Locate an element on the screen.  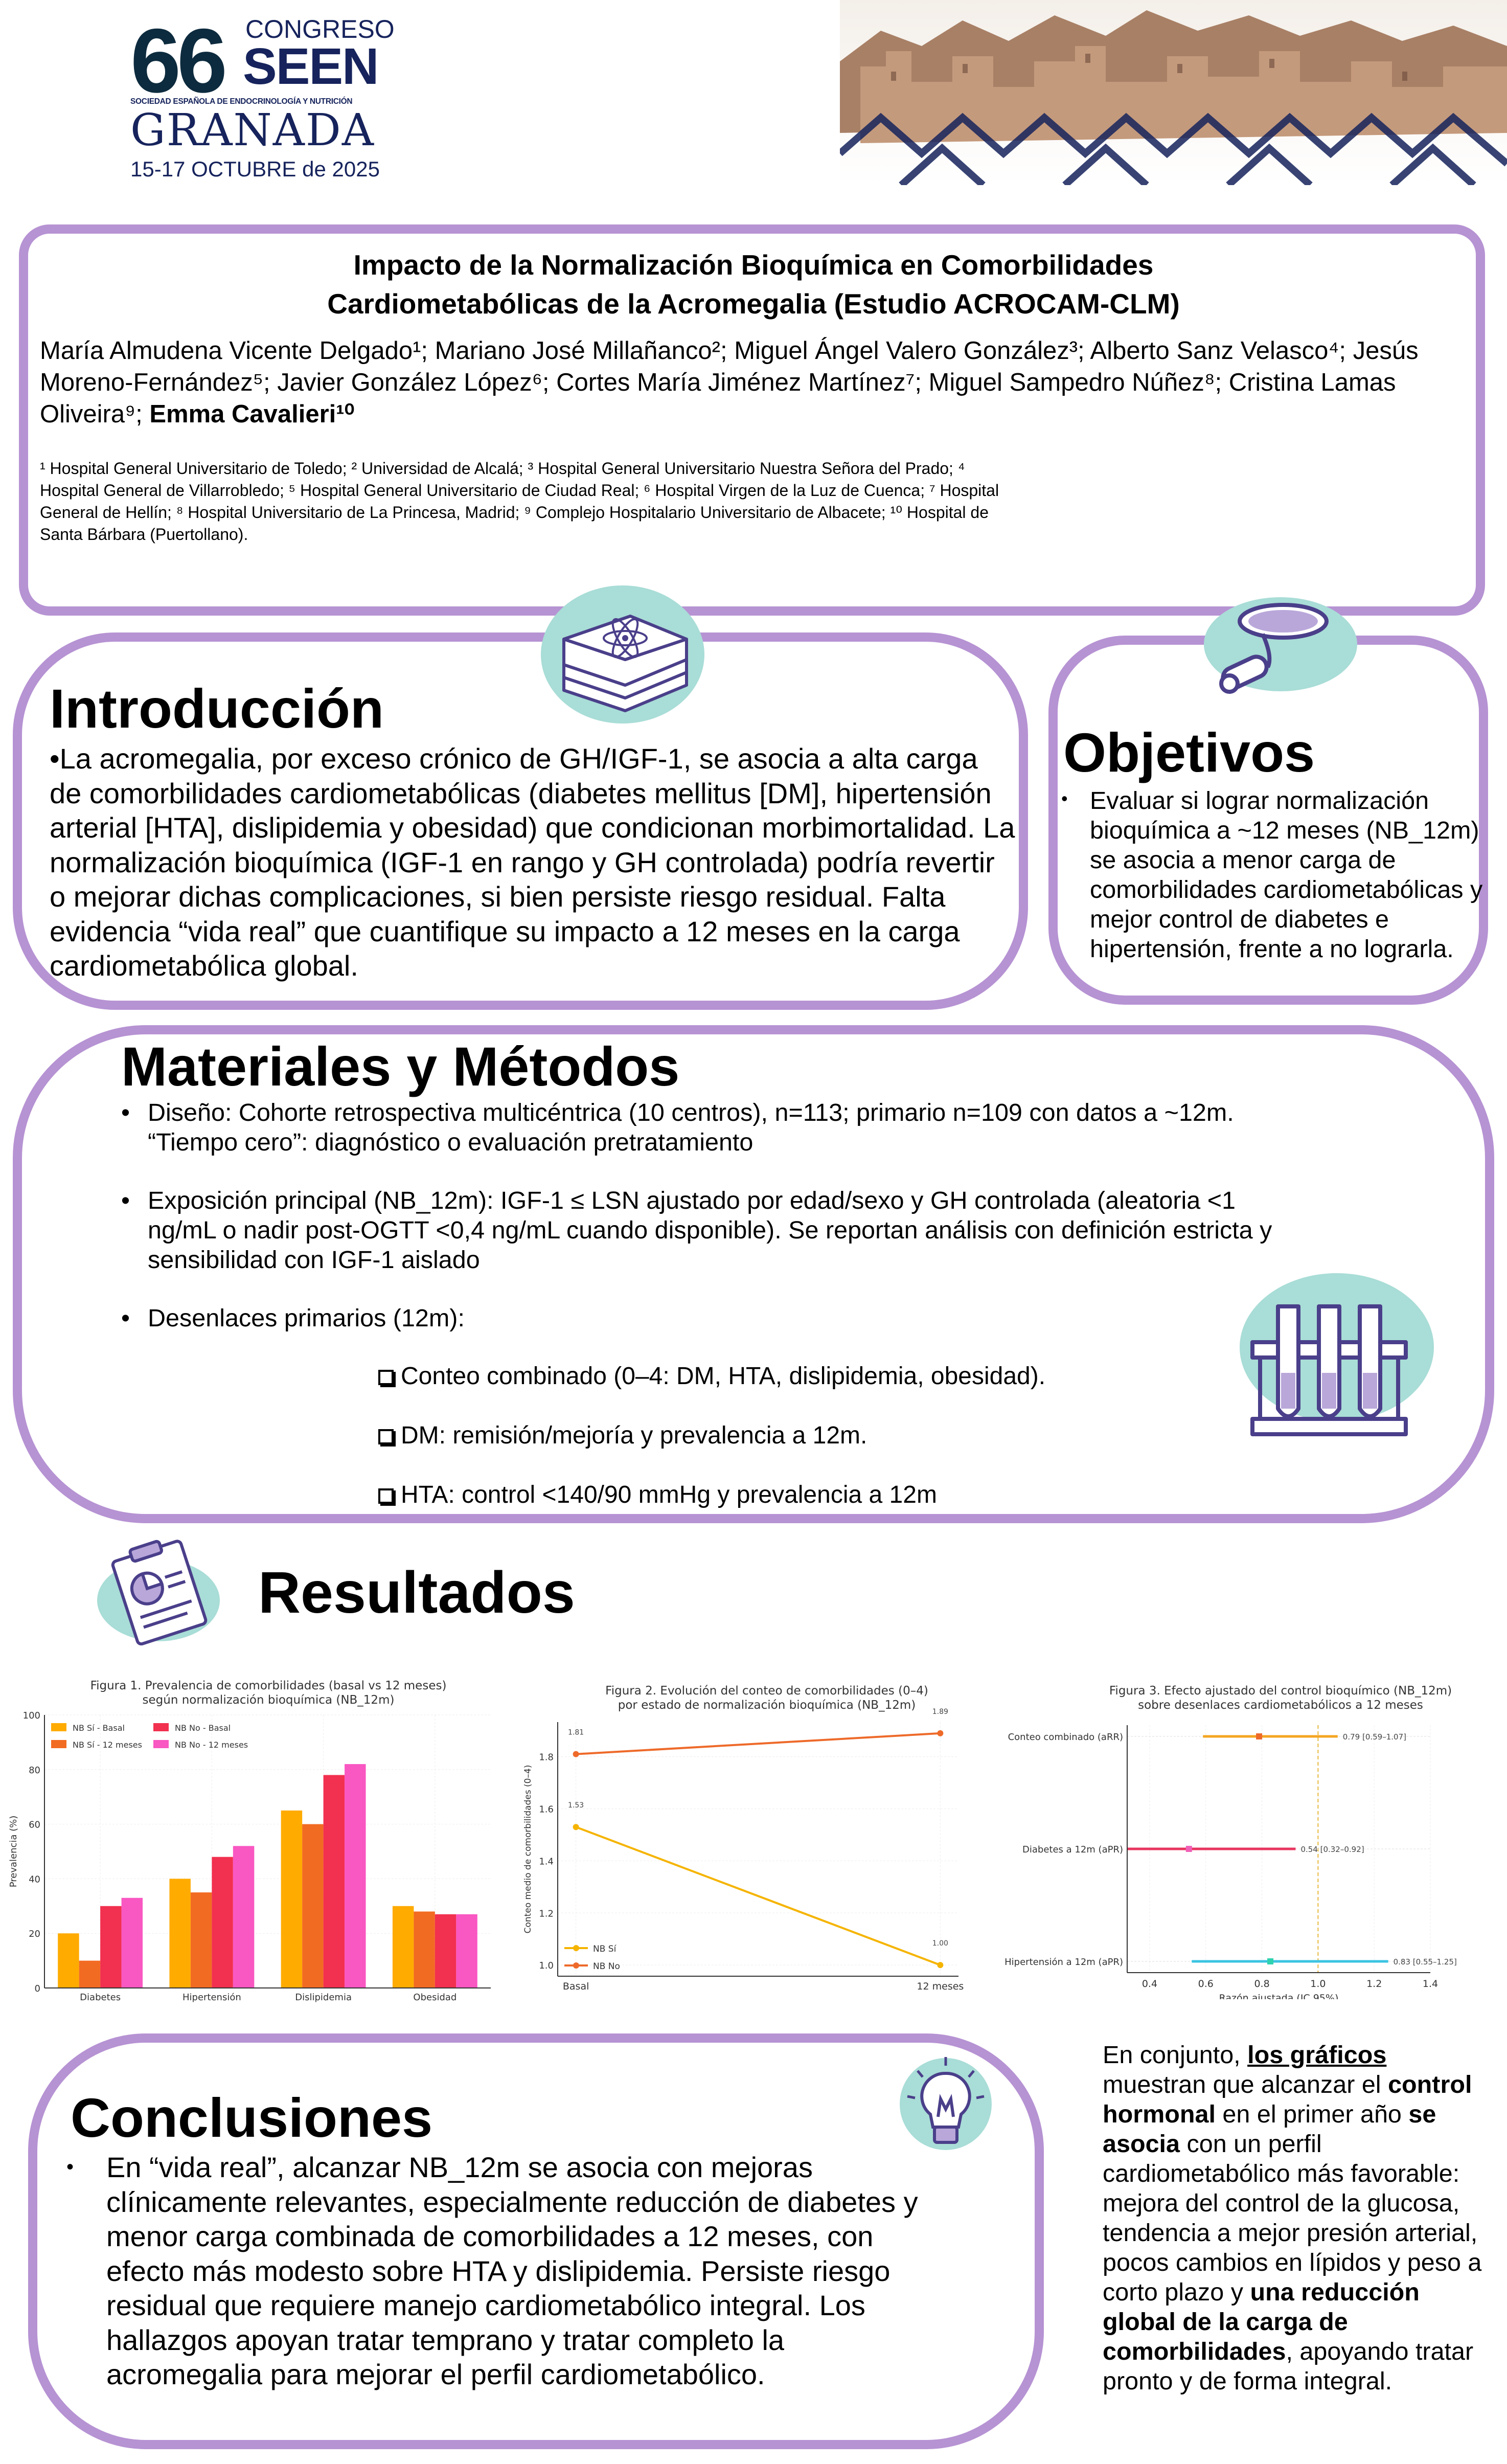
magnifier-icon is located at coordinates (1280, 654).